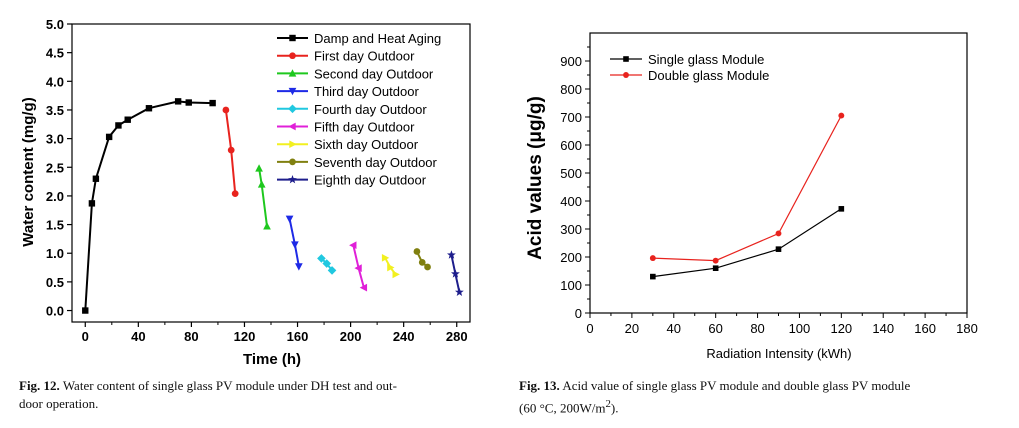 The image size is (1019, 428). I want to click on chart2-y-tick-label: 200, so click(571, 257).